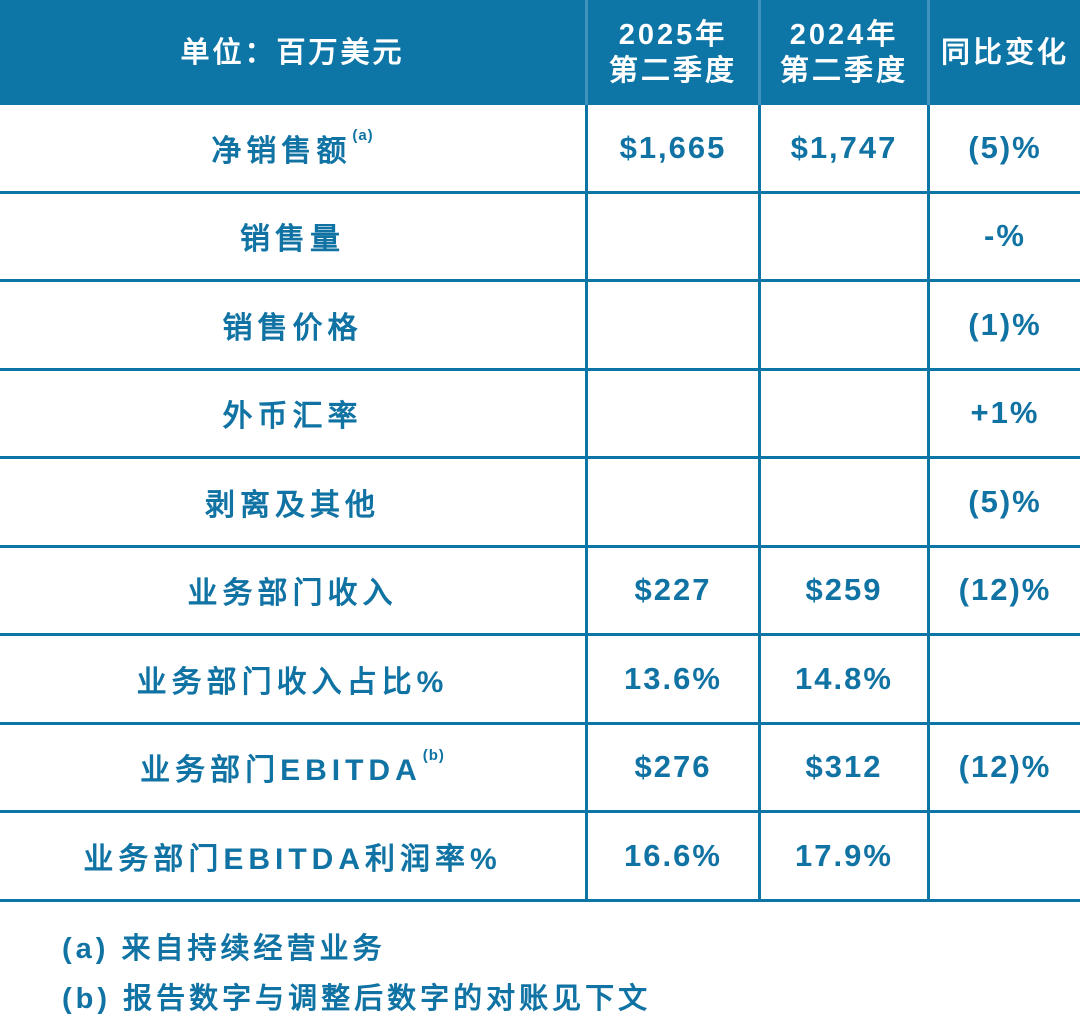  What do you see at coordinates (292, 328) in the screenshot?
I see `row-label: 销售价格` at bounding box center [292, 328].